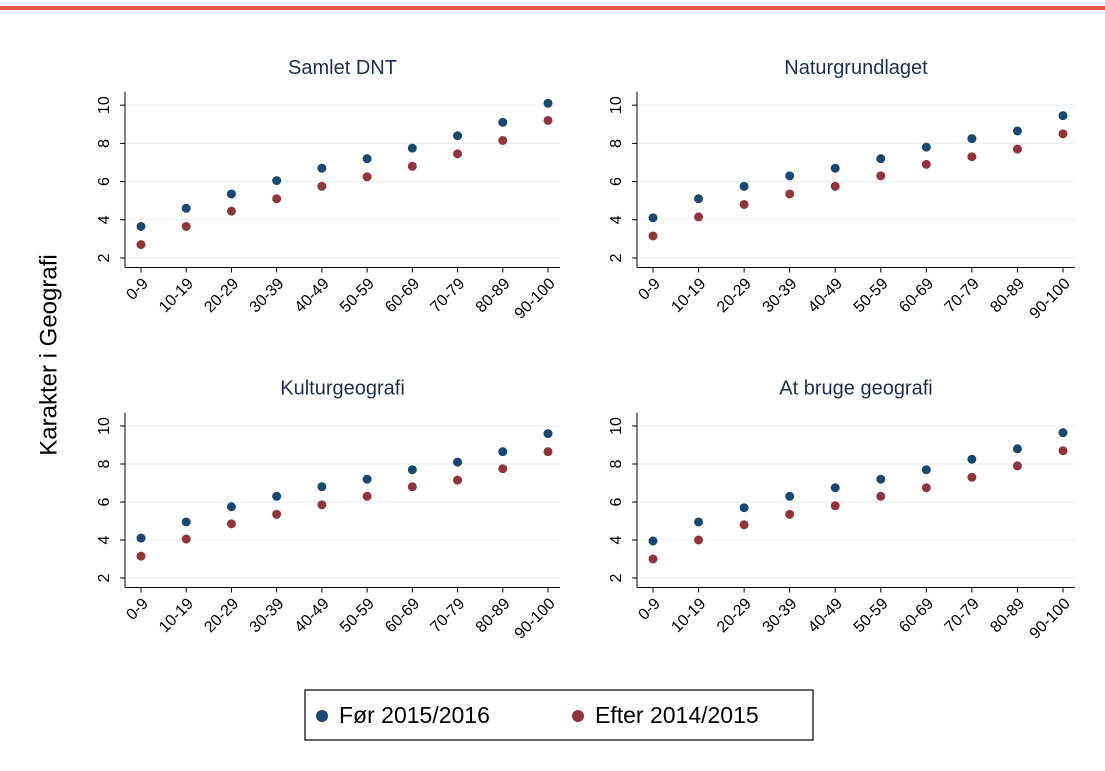  I want to click on chart-title: Naturgrundlaget, so click(856, 68).